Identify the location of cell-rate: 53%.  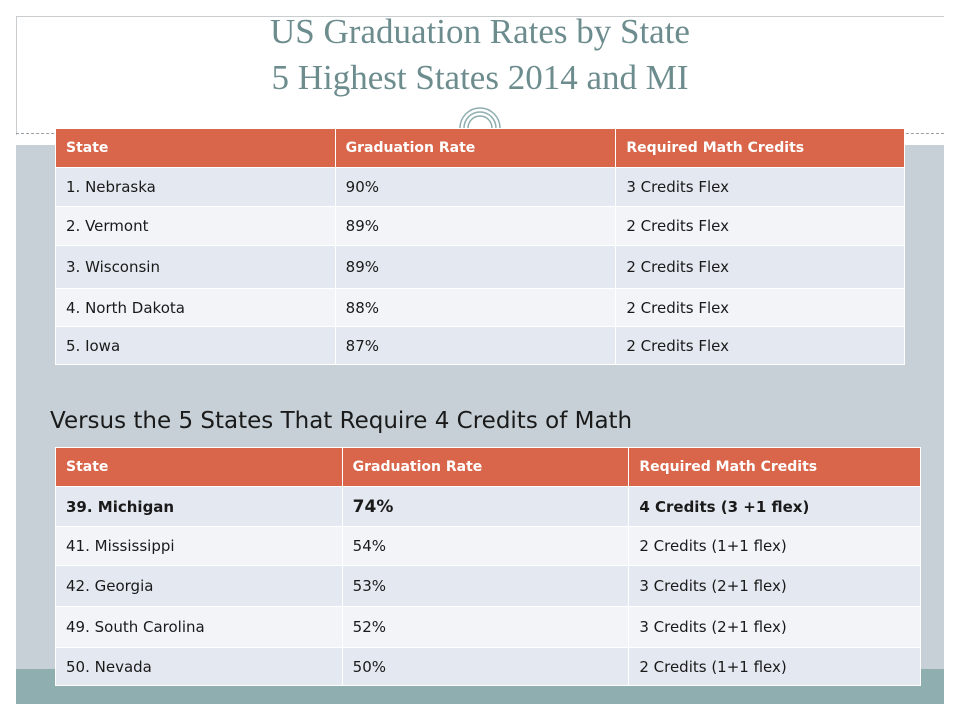
(485, 586).